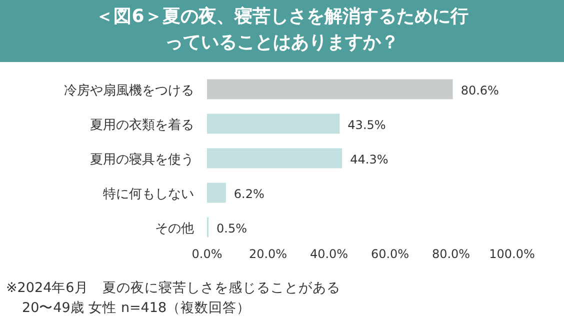  What do you see at coordinates (174, 228) in the screenshot?
I see `y-tick-label: その他` at bounding box center [174, 228].